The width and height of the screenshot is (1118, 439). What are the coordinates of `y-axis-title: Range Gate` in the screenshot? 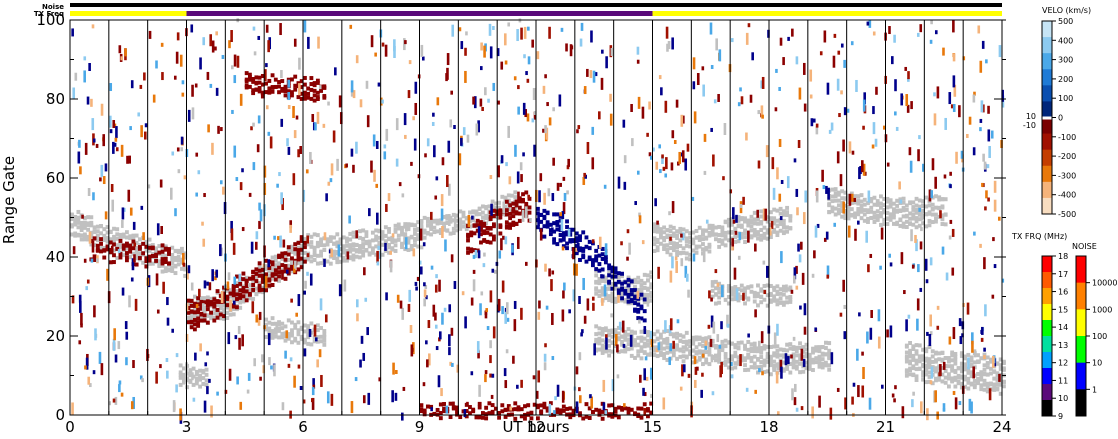 It's located at (9, 200).